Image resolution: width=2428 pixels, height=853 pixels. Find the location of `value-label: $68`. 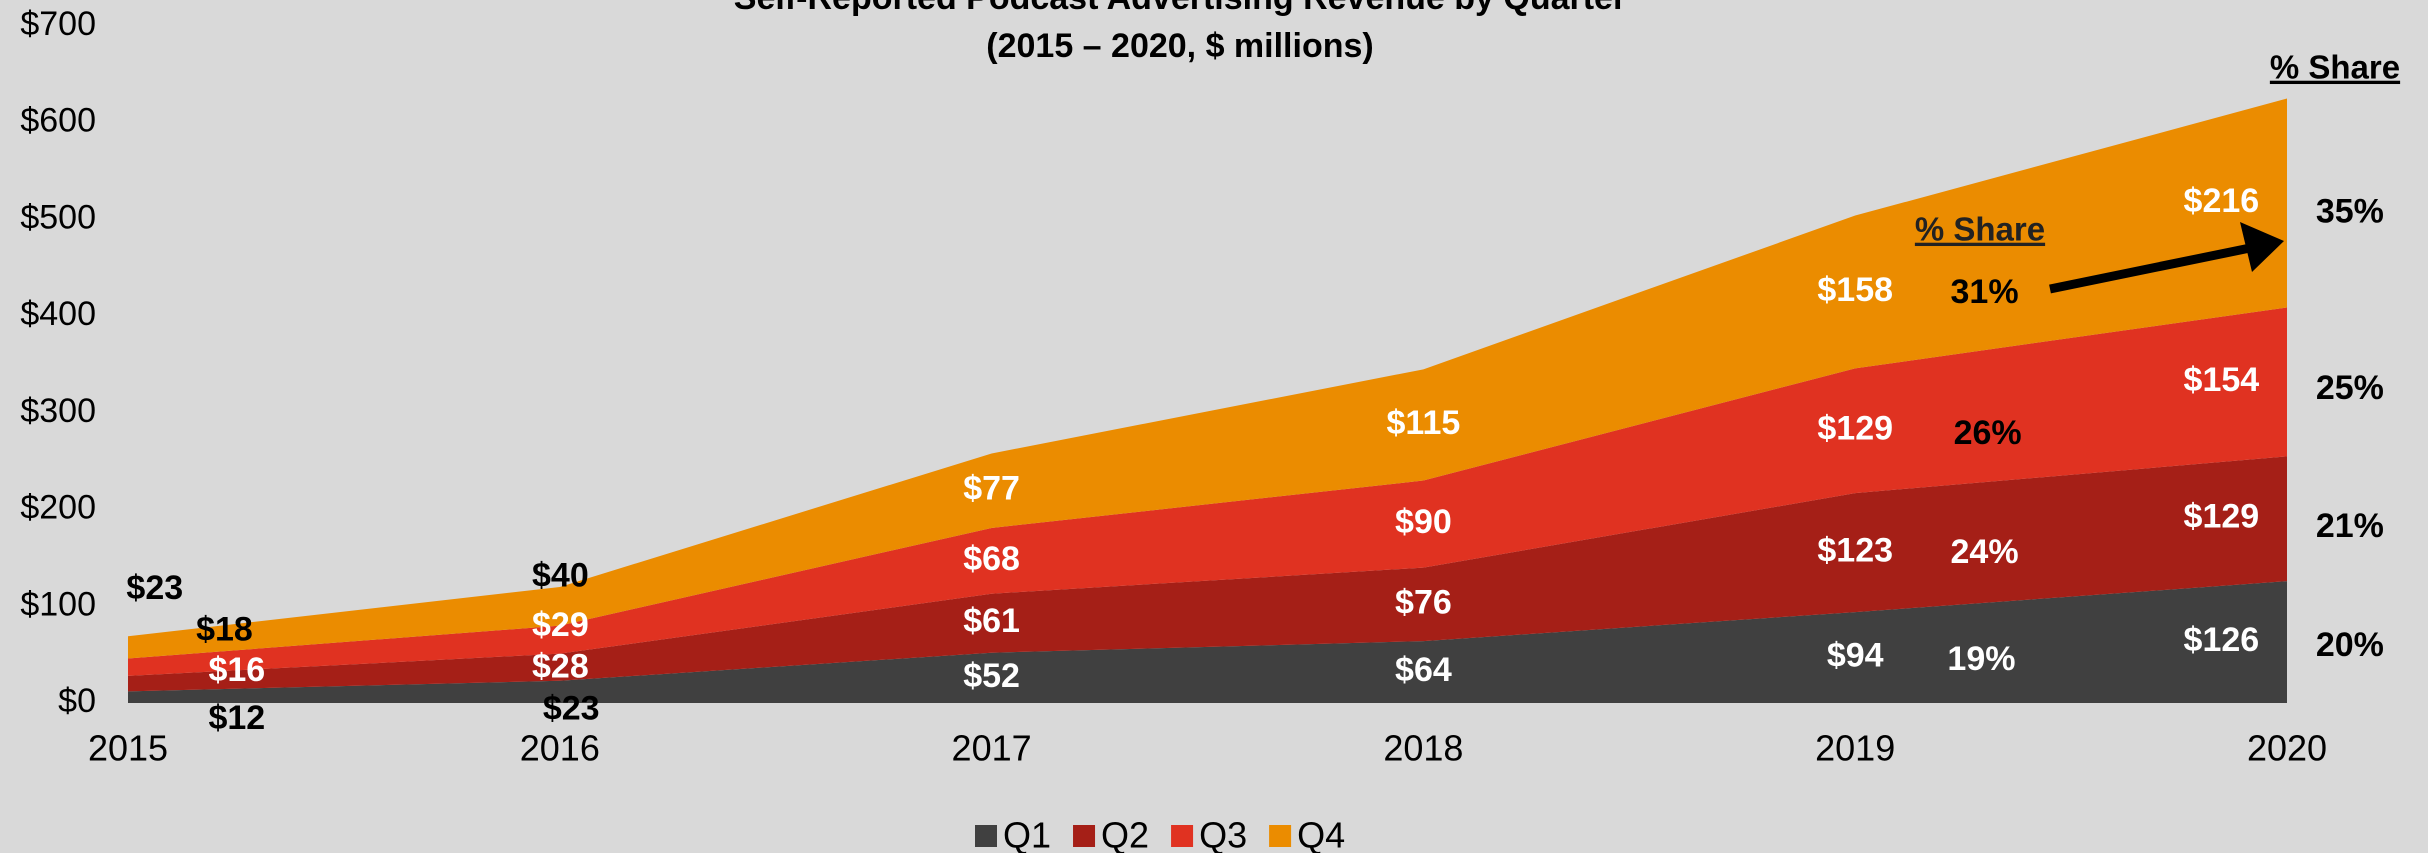

value-label: $68 is located at coordinates (991, 559).